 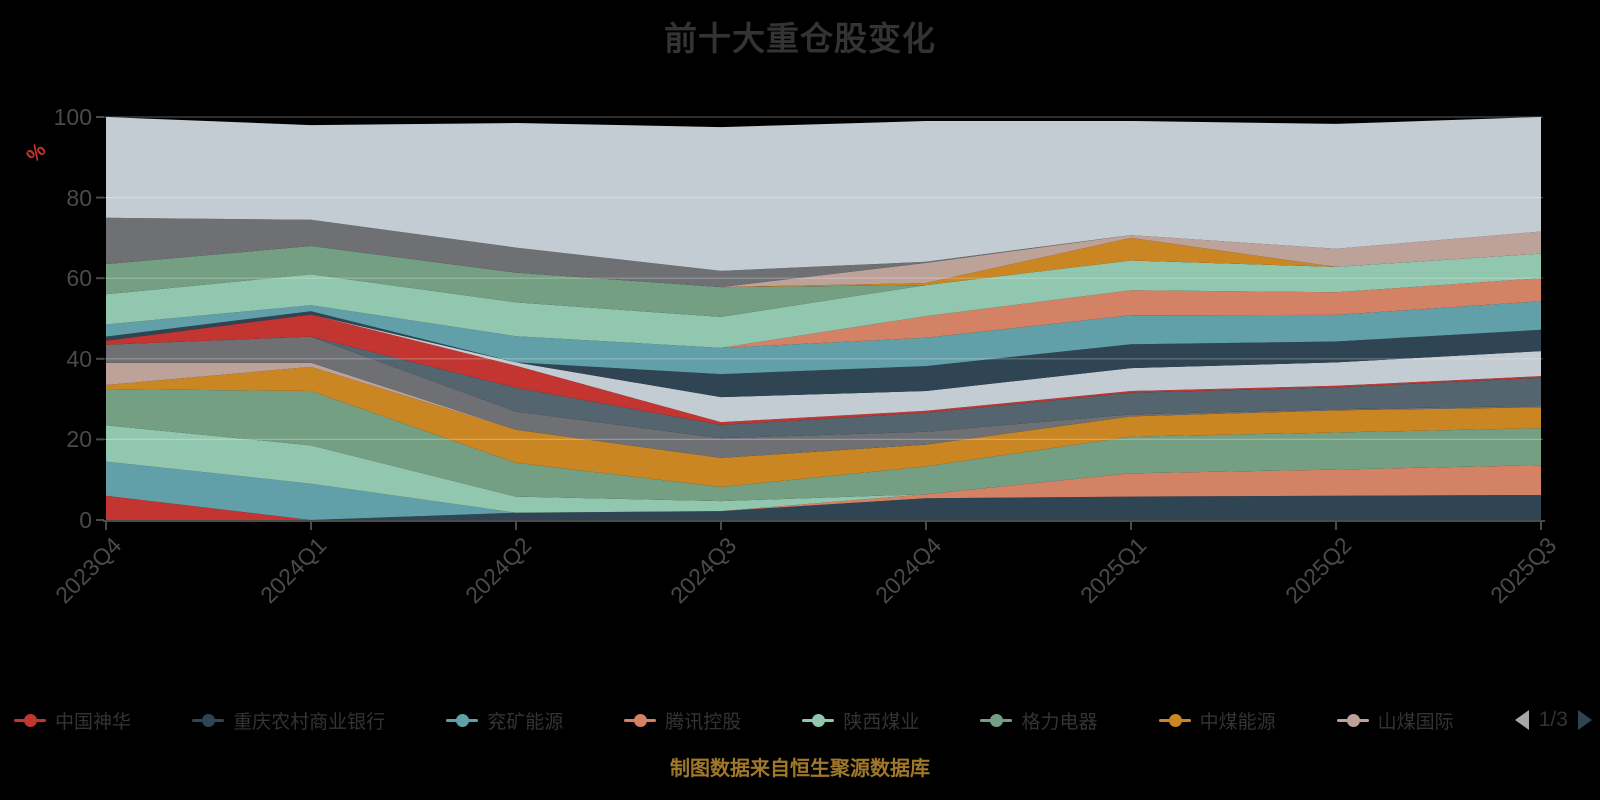 What do you see at coordinates (1521, 720) in the screenshot?
I see `legend-prev-icon` at bounding box center [1521, 720].